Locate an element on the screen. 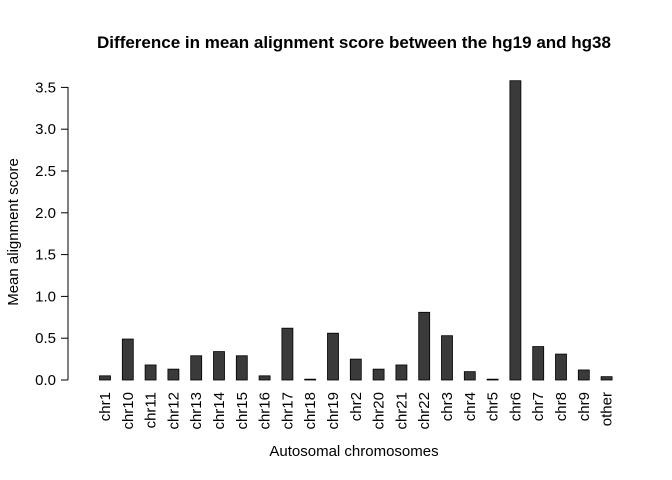 This screenshot has width=672, height=480. x-tick-label: chr13 is located at coordinates (196, 411).